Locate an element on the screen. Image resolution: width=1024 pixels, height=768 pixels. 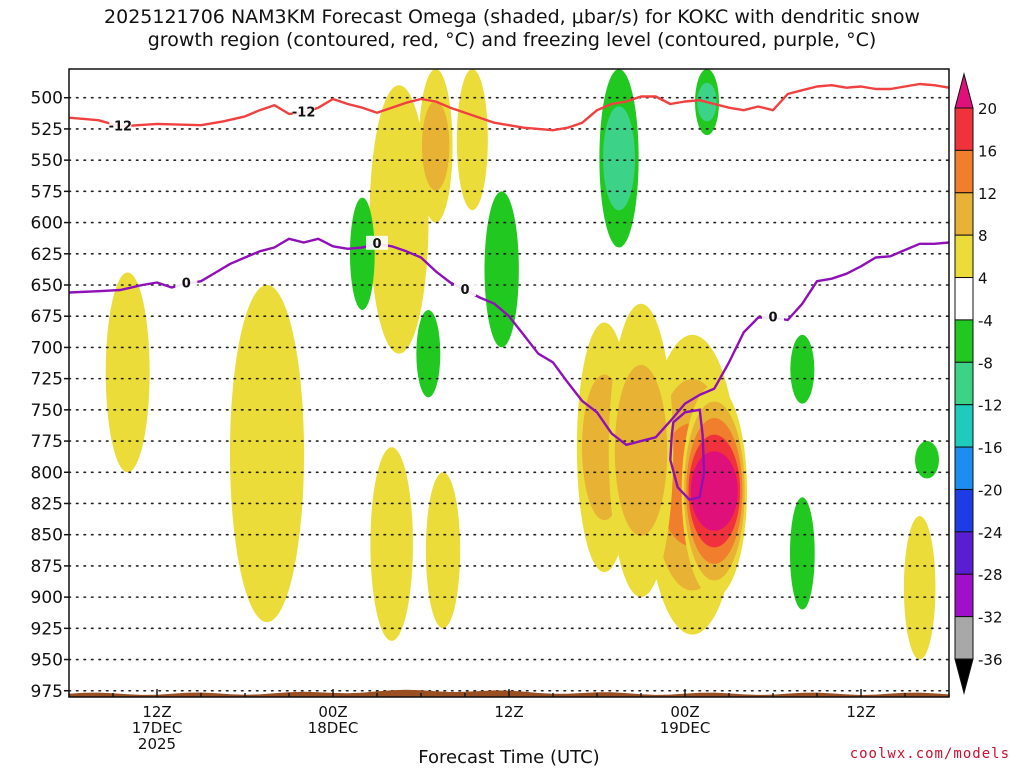
y-tick-label-500: 500 is located at coordinates (47, 99).